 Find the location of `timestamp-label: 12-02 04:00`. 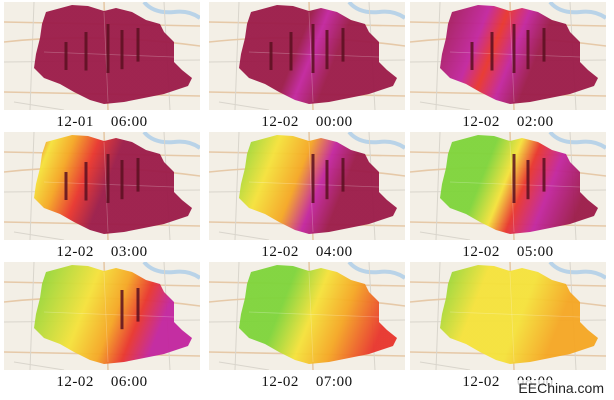

timestamp-label: 12-02 04:00 is located at coordinates (307, 252).